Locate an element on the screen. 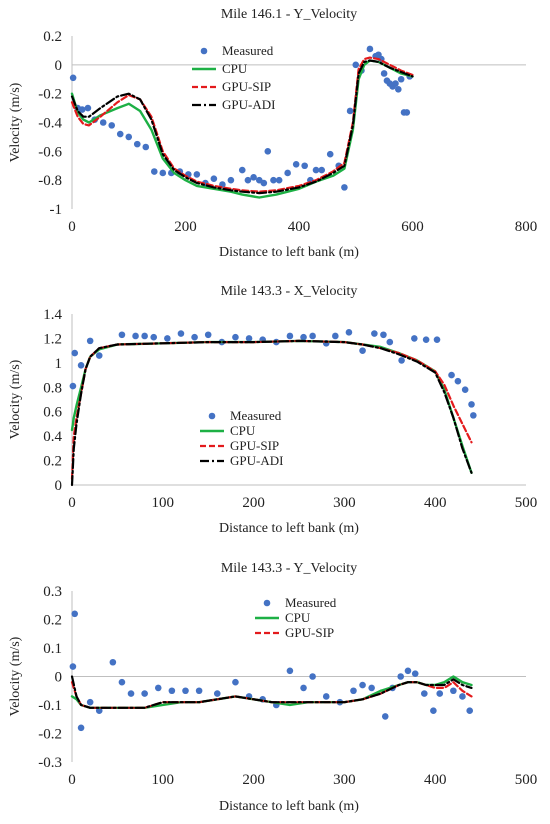  legend-label-gpu-sip: GPU-SIP is located at coordinates (254, 445).